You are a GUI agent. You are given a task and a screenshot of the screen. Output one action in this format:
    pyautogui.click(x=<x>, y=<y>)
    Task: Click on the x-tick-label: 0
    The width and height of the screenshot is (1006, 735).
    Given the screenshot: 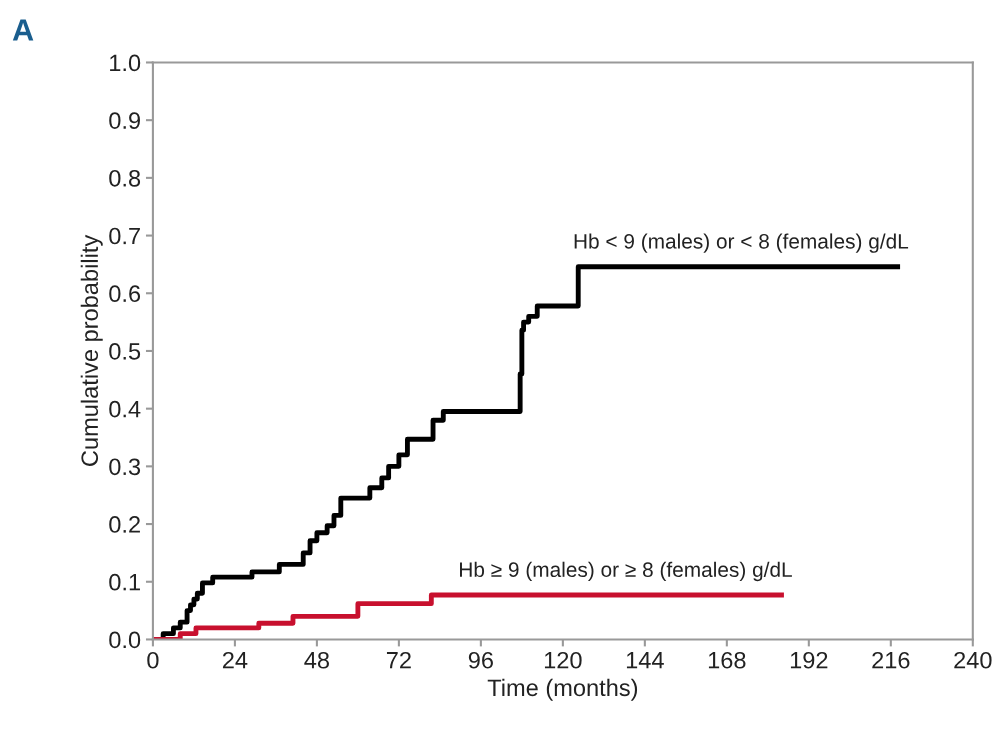 What is the action you would take?
    pyautogui.click(x=153, y=660)
    